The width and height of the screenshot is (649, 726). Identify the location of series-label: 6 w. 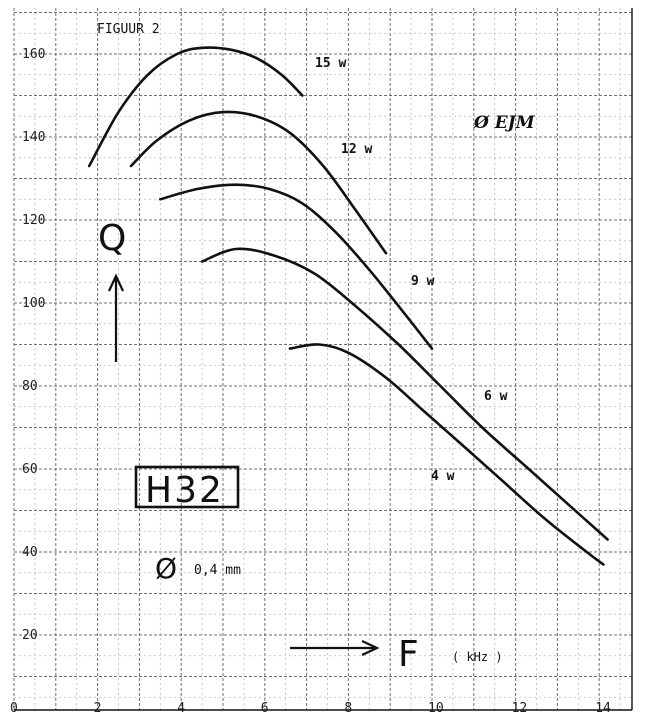
(496, 396).